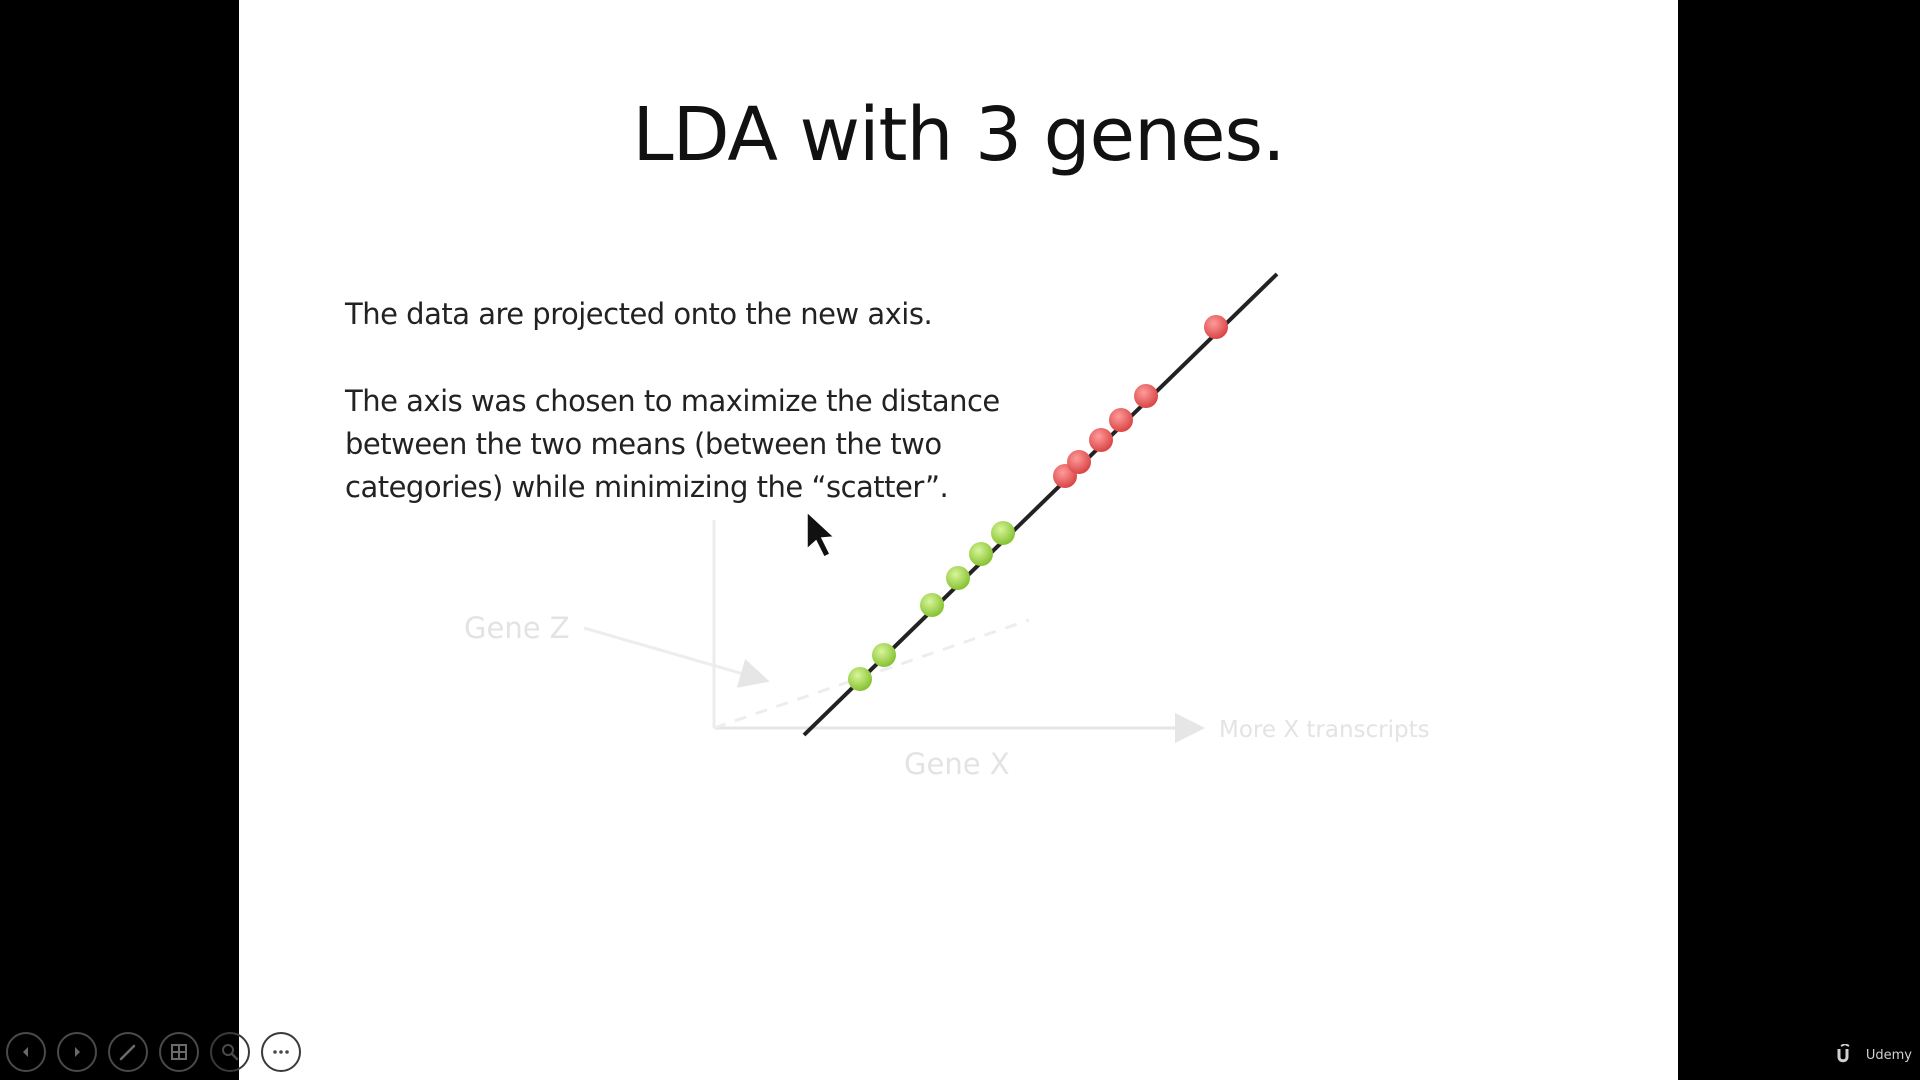  Describe the element at coordinates (821, 534) in the screenshot. I see `mouse-cursor-icon` at that location.